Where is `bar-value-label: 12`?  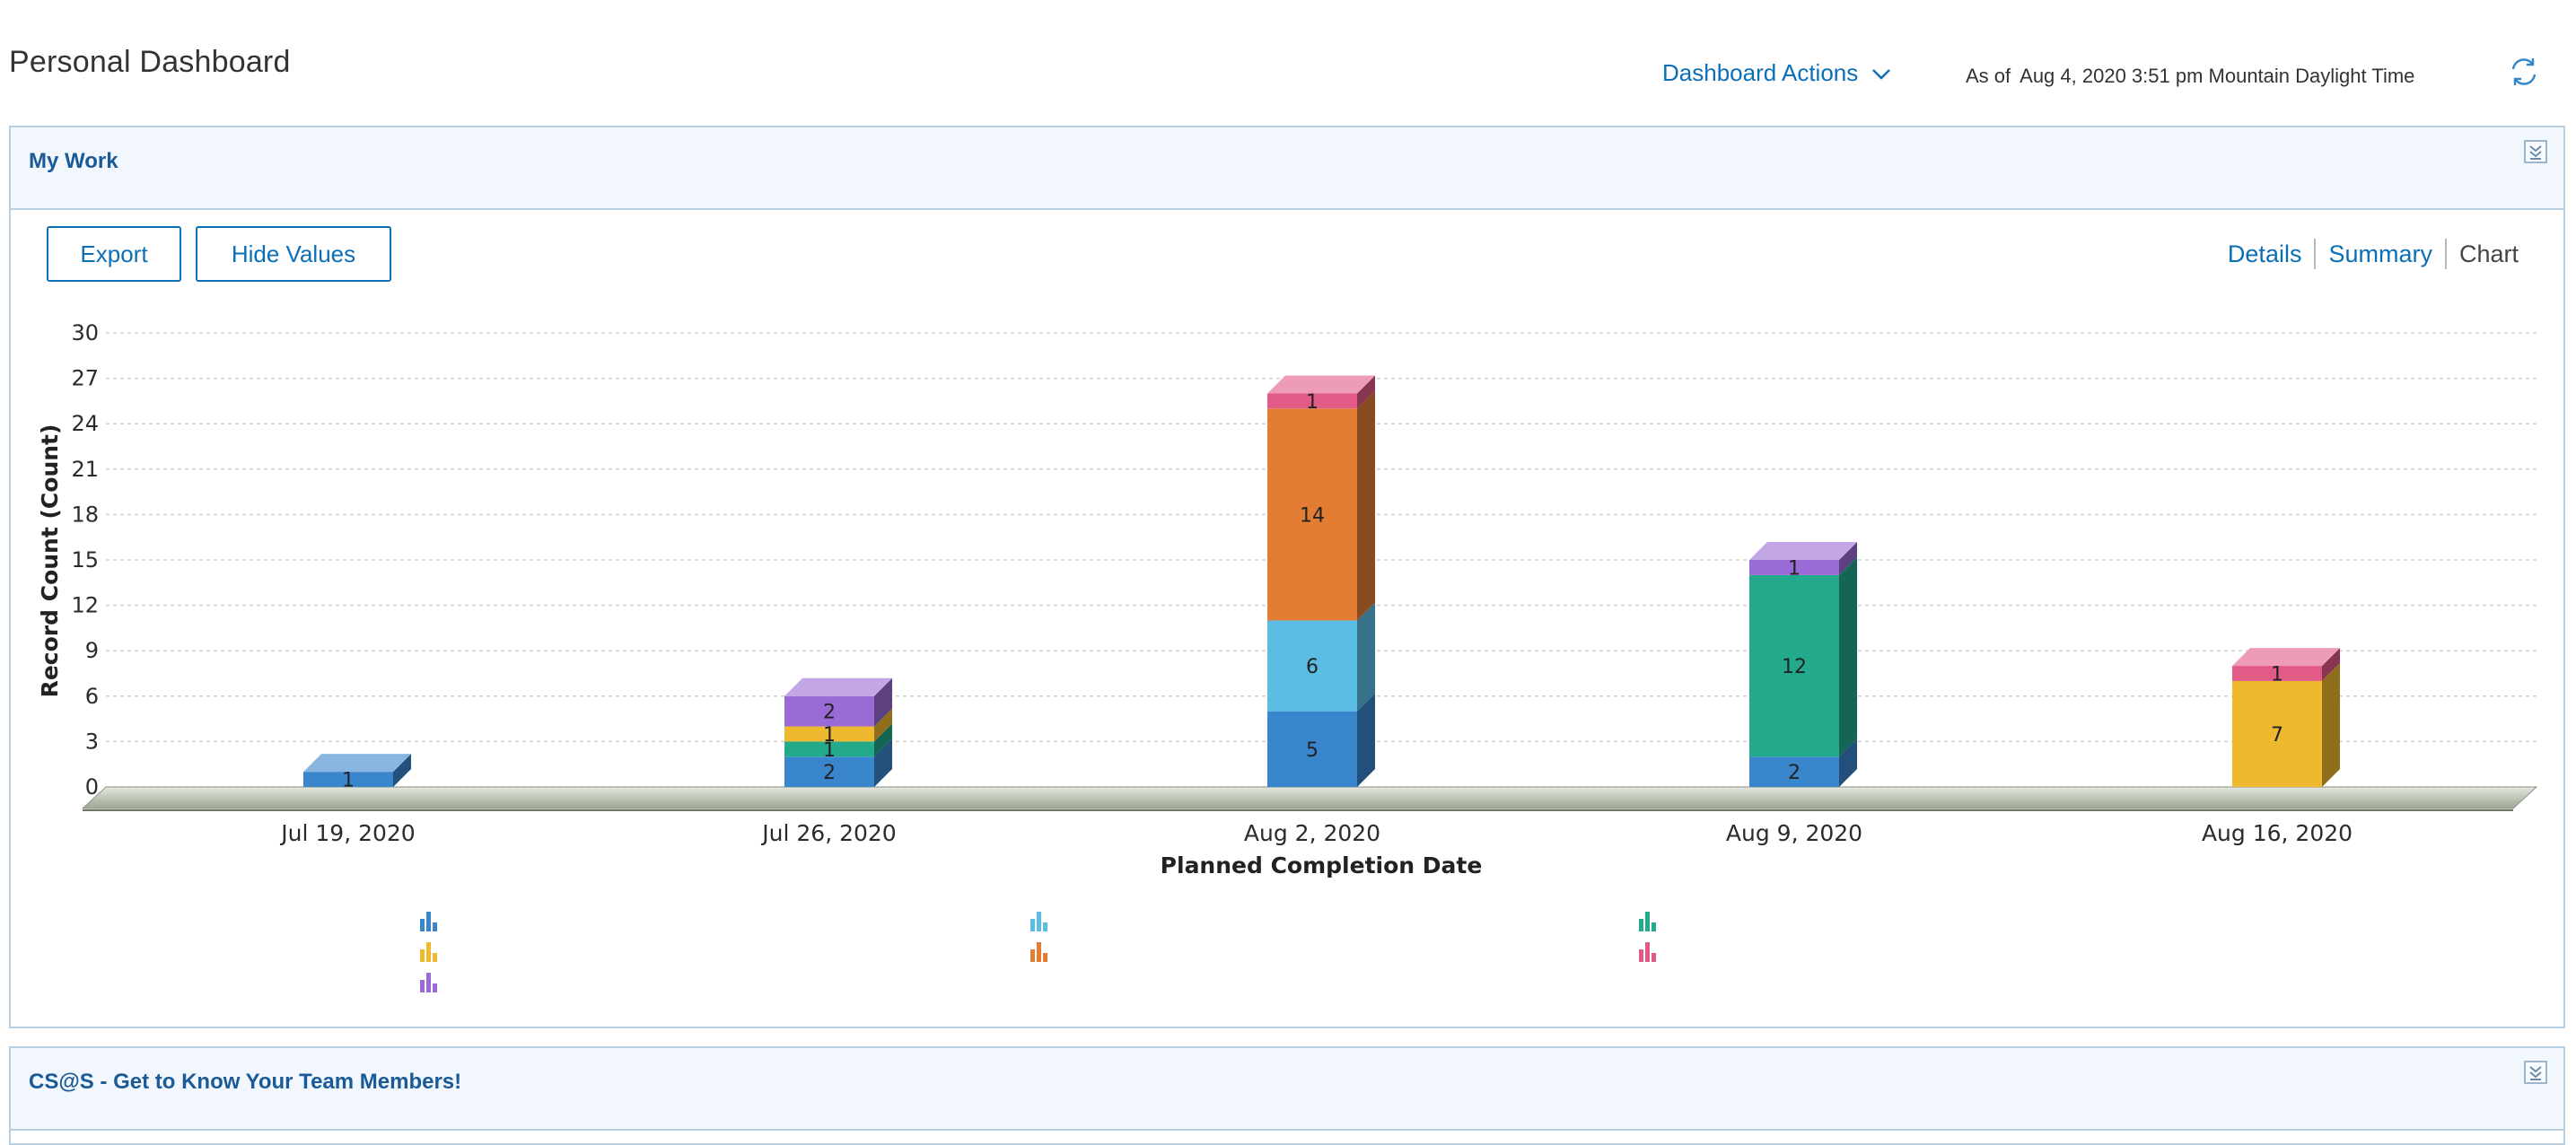 bar-value-label: 12 is located at coordinates (1794, 667).